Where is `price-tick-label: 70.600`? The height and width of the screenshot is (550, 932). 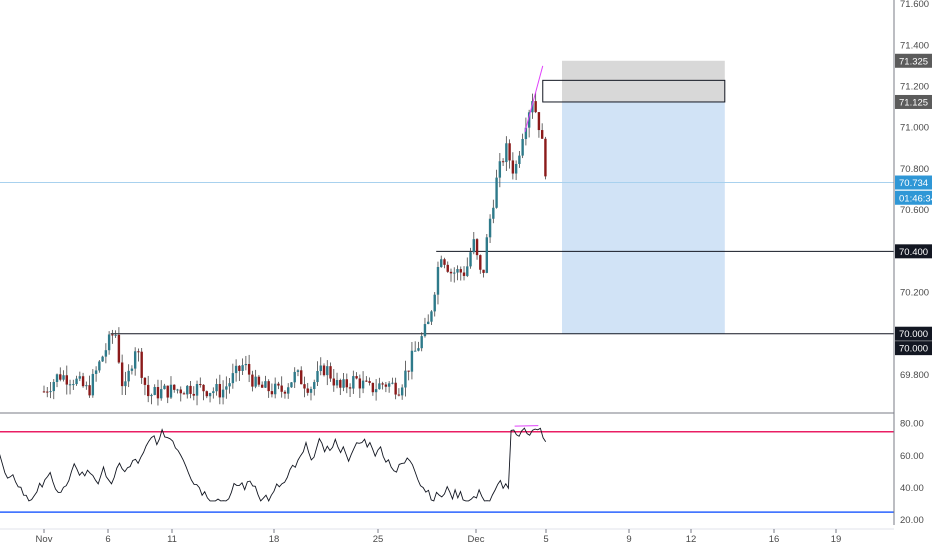
price-tick-label: 70.600 is located at coordinates (914, 210).